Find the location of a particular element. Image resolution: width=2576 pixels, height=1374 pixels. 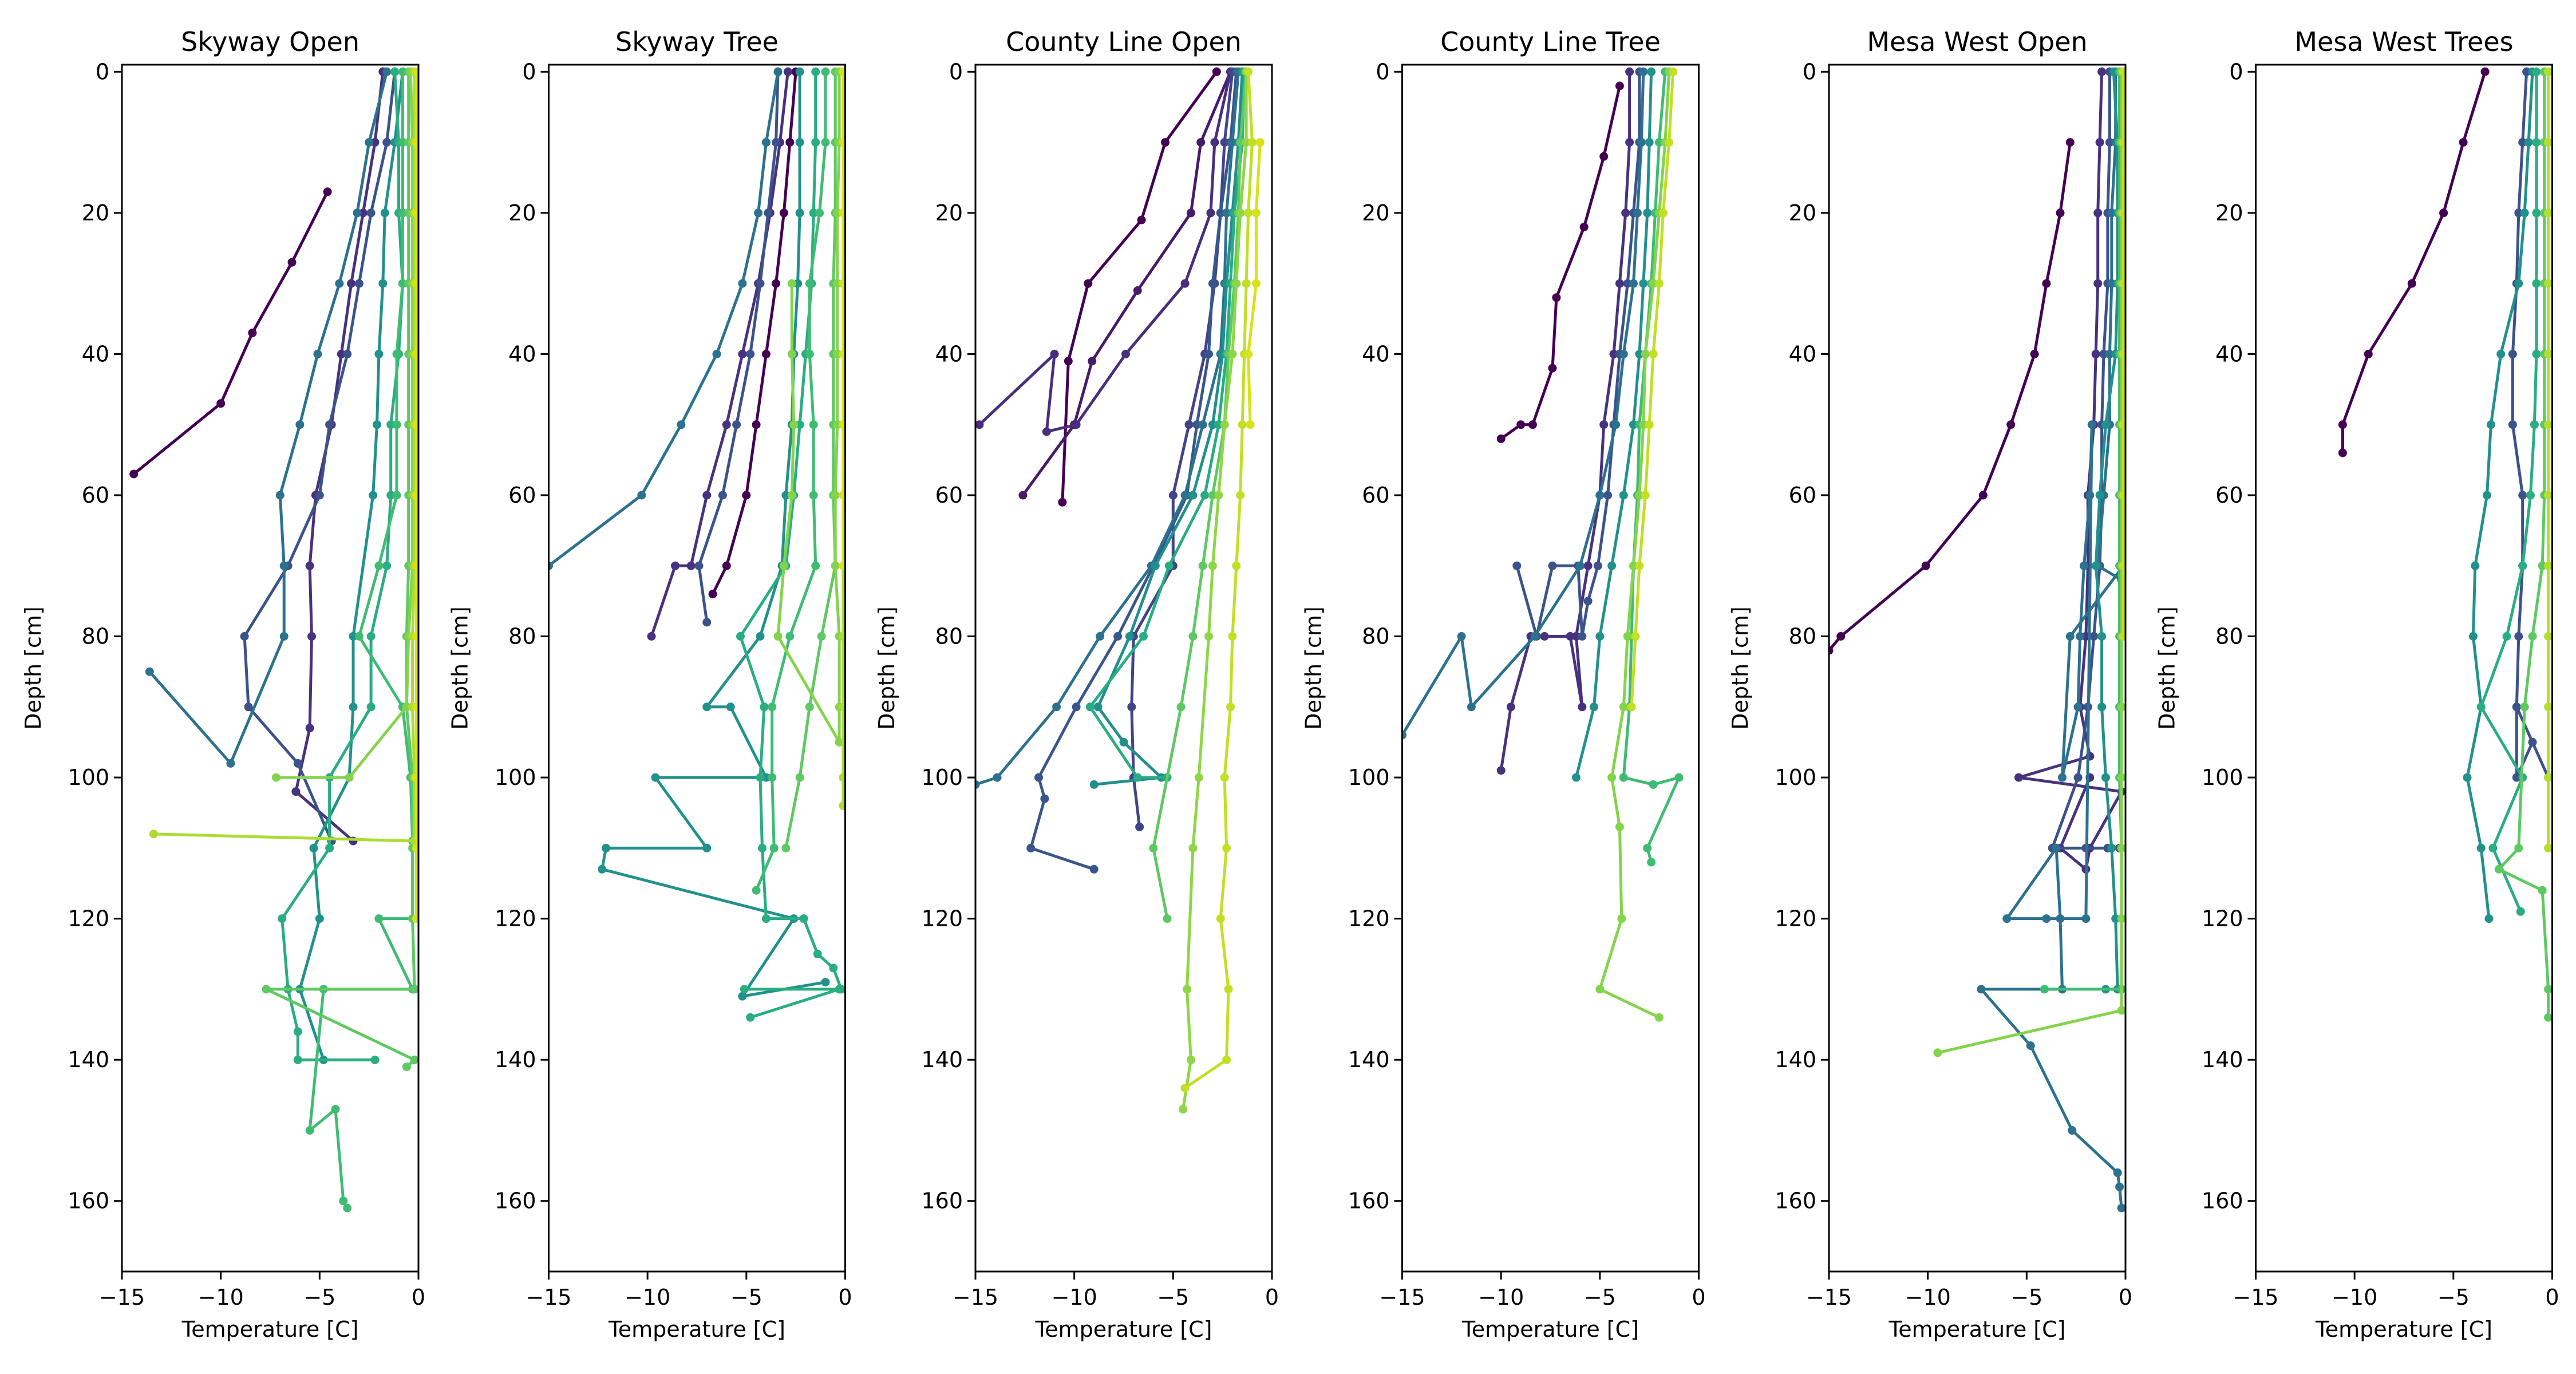

chart-title: Mesa West Open is located at coordinates (1977, 41).